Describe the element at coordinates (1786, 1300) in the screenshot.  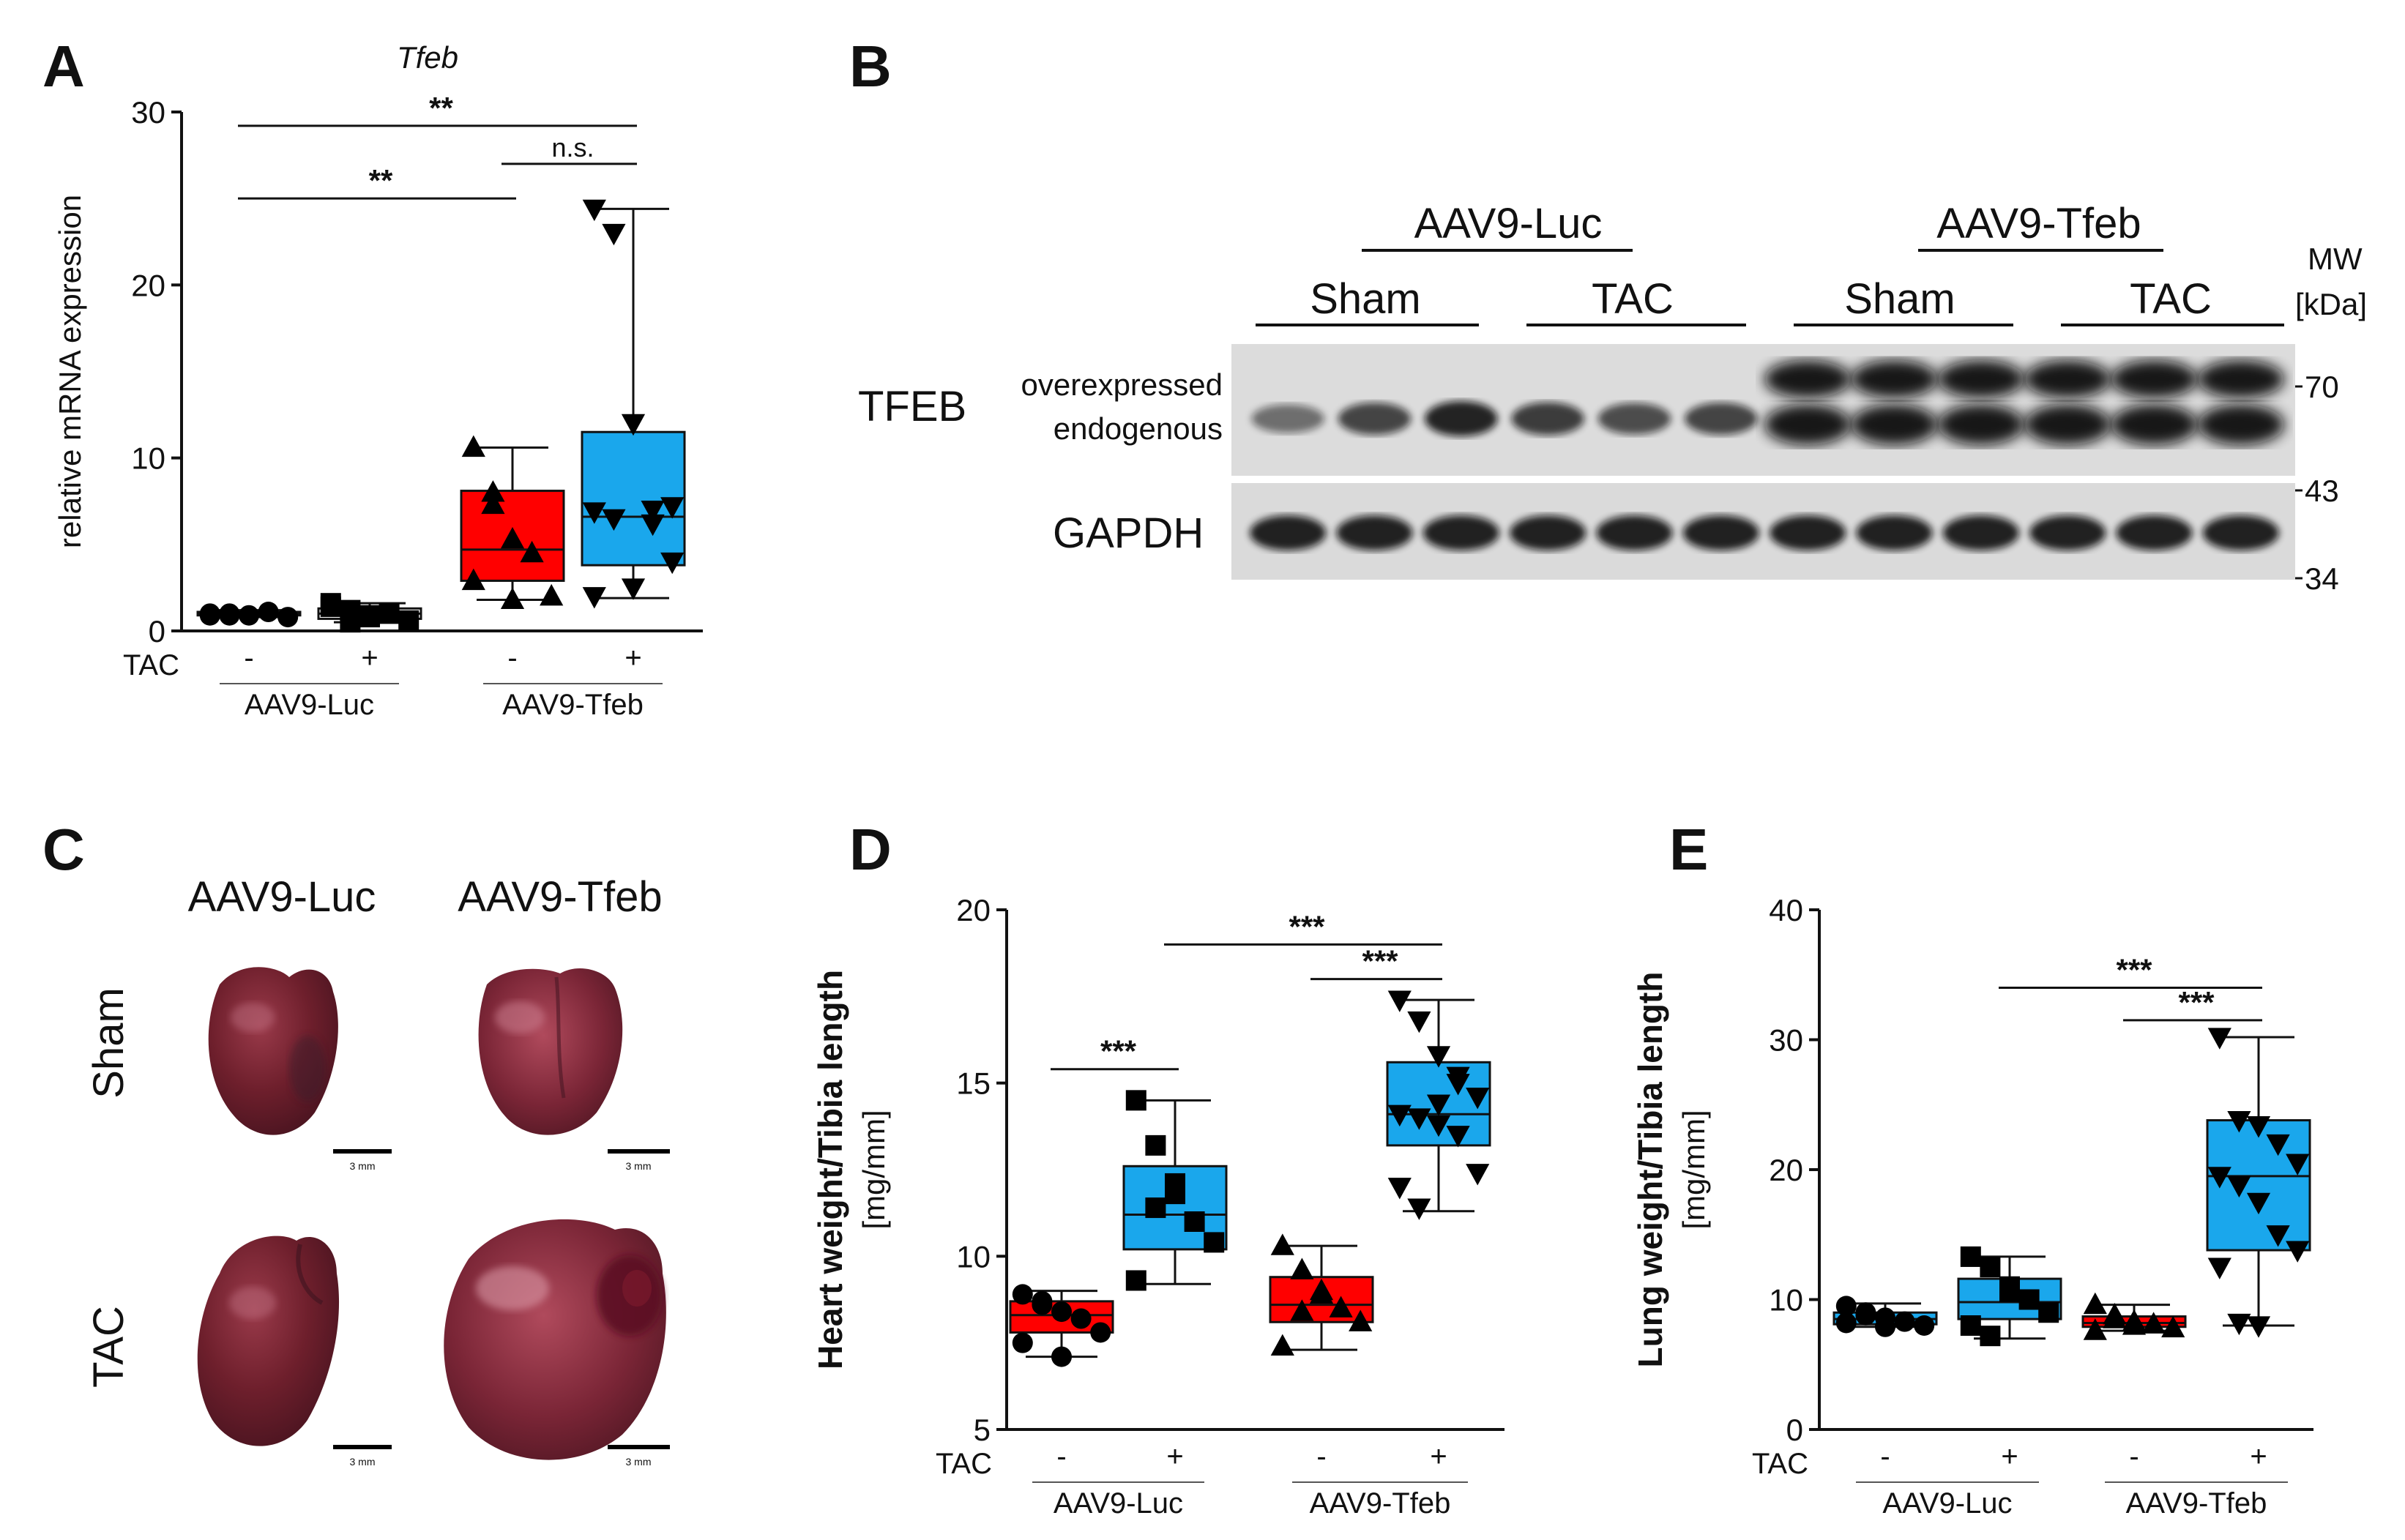
I see `chart-e-ytick-label-1: 10` at that location.